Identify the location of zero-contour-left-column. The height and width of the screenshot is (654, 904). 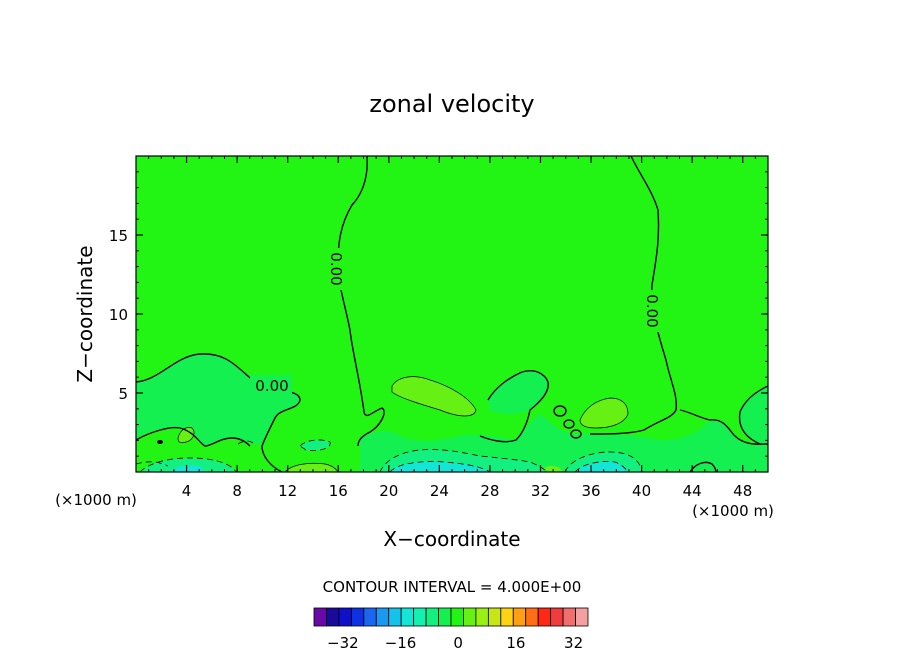
(361, 301).